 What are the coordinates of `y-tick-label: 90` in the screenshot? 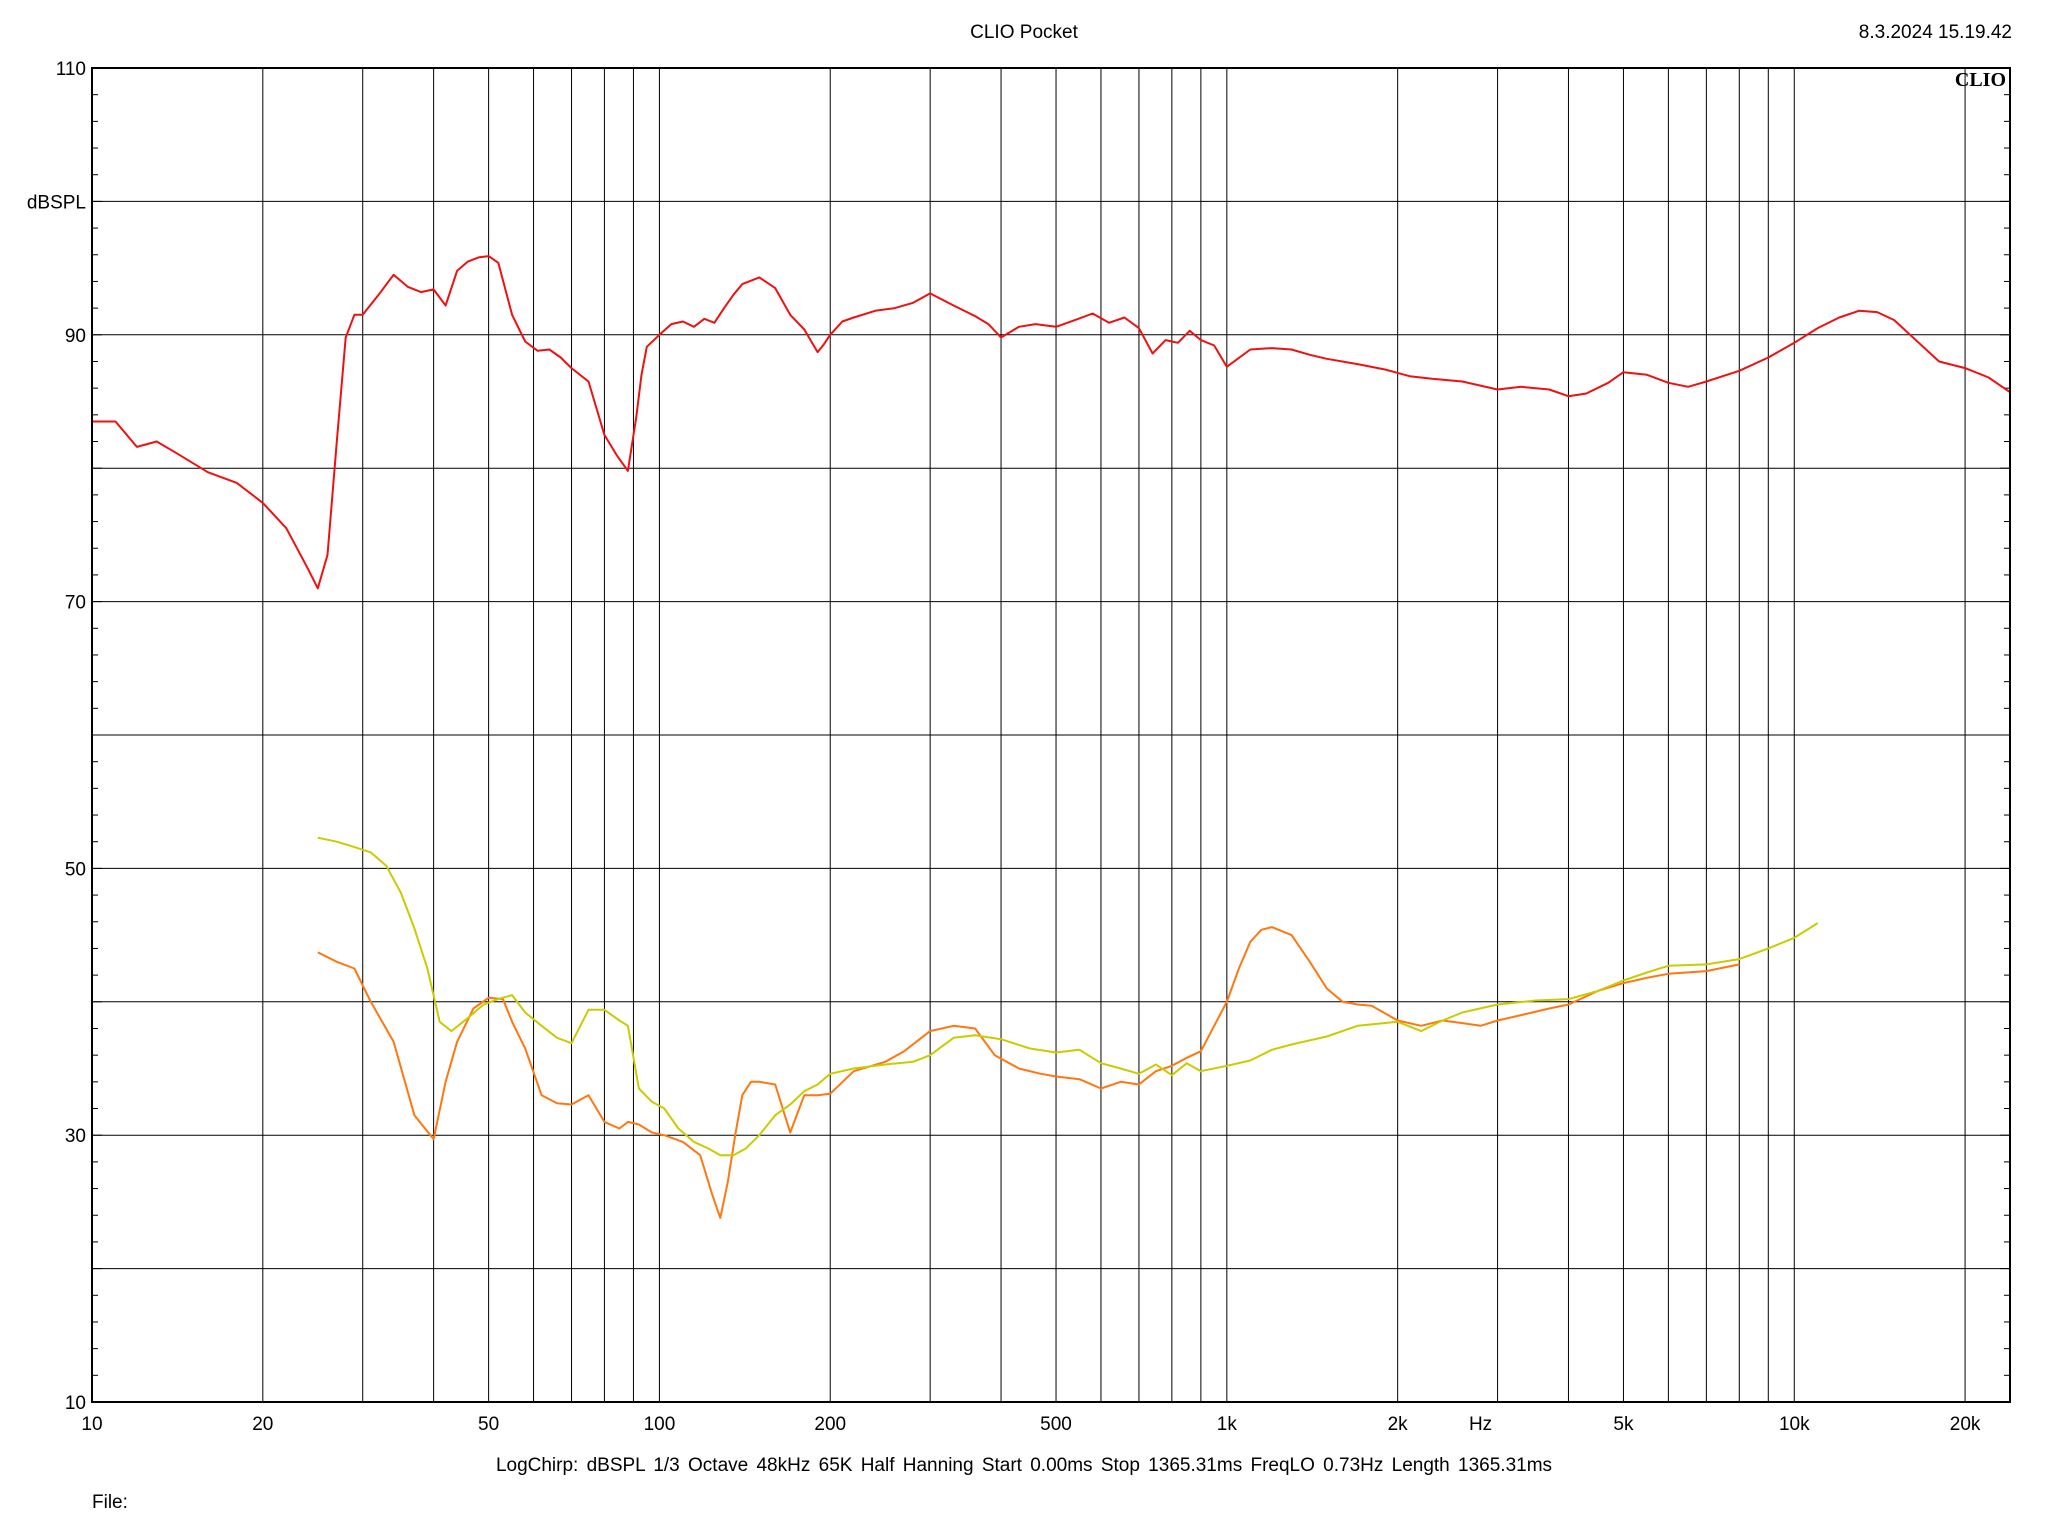 It's located at (75, 336).